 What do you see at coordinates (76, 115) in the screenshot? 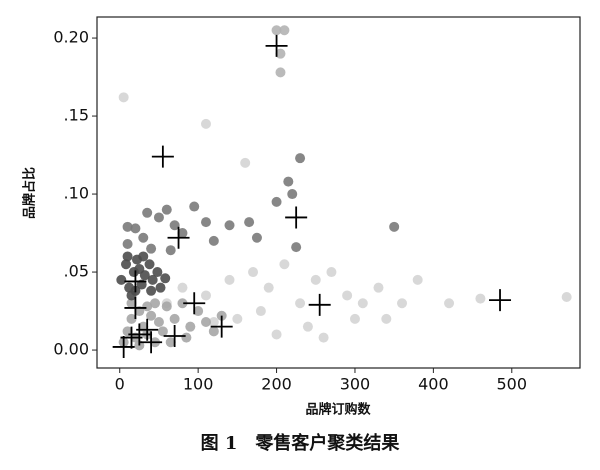
I see `y-tick-label: .15` at bounding box center [76, 115].